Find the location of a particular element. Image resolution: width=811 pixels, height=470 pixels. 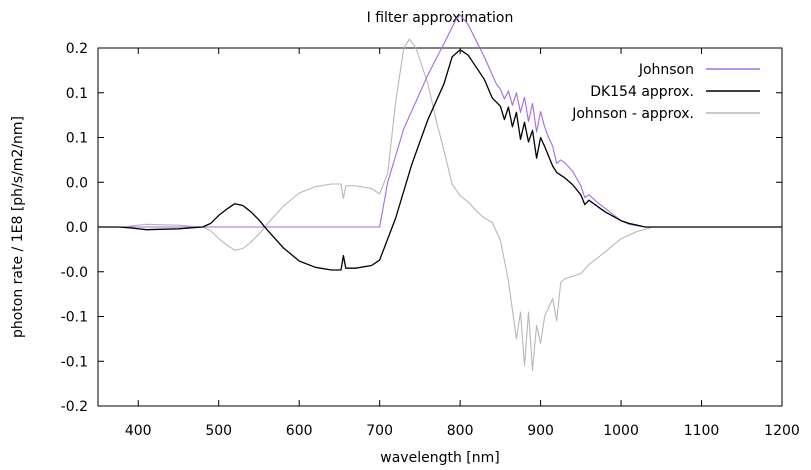

y-tick-label: 0.2 is located at coordinates (77, 49).